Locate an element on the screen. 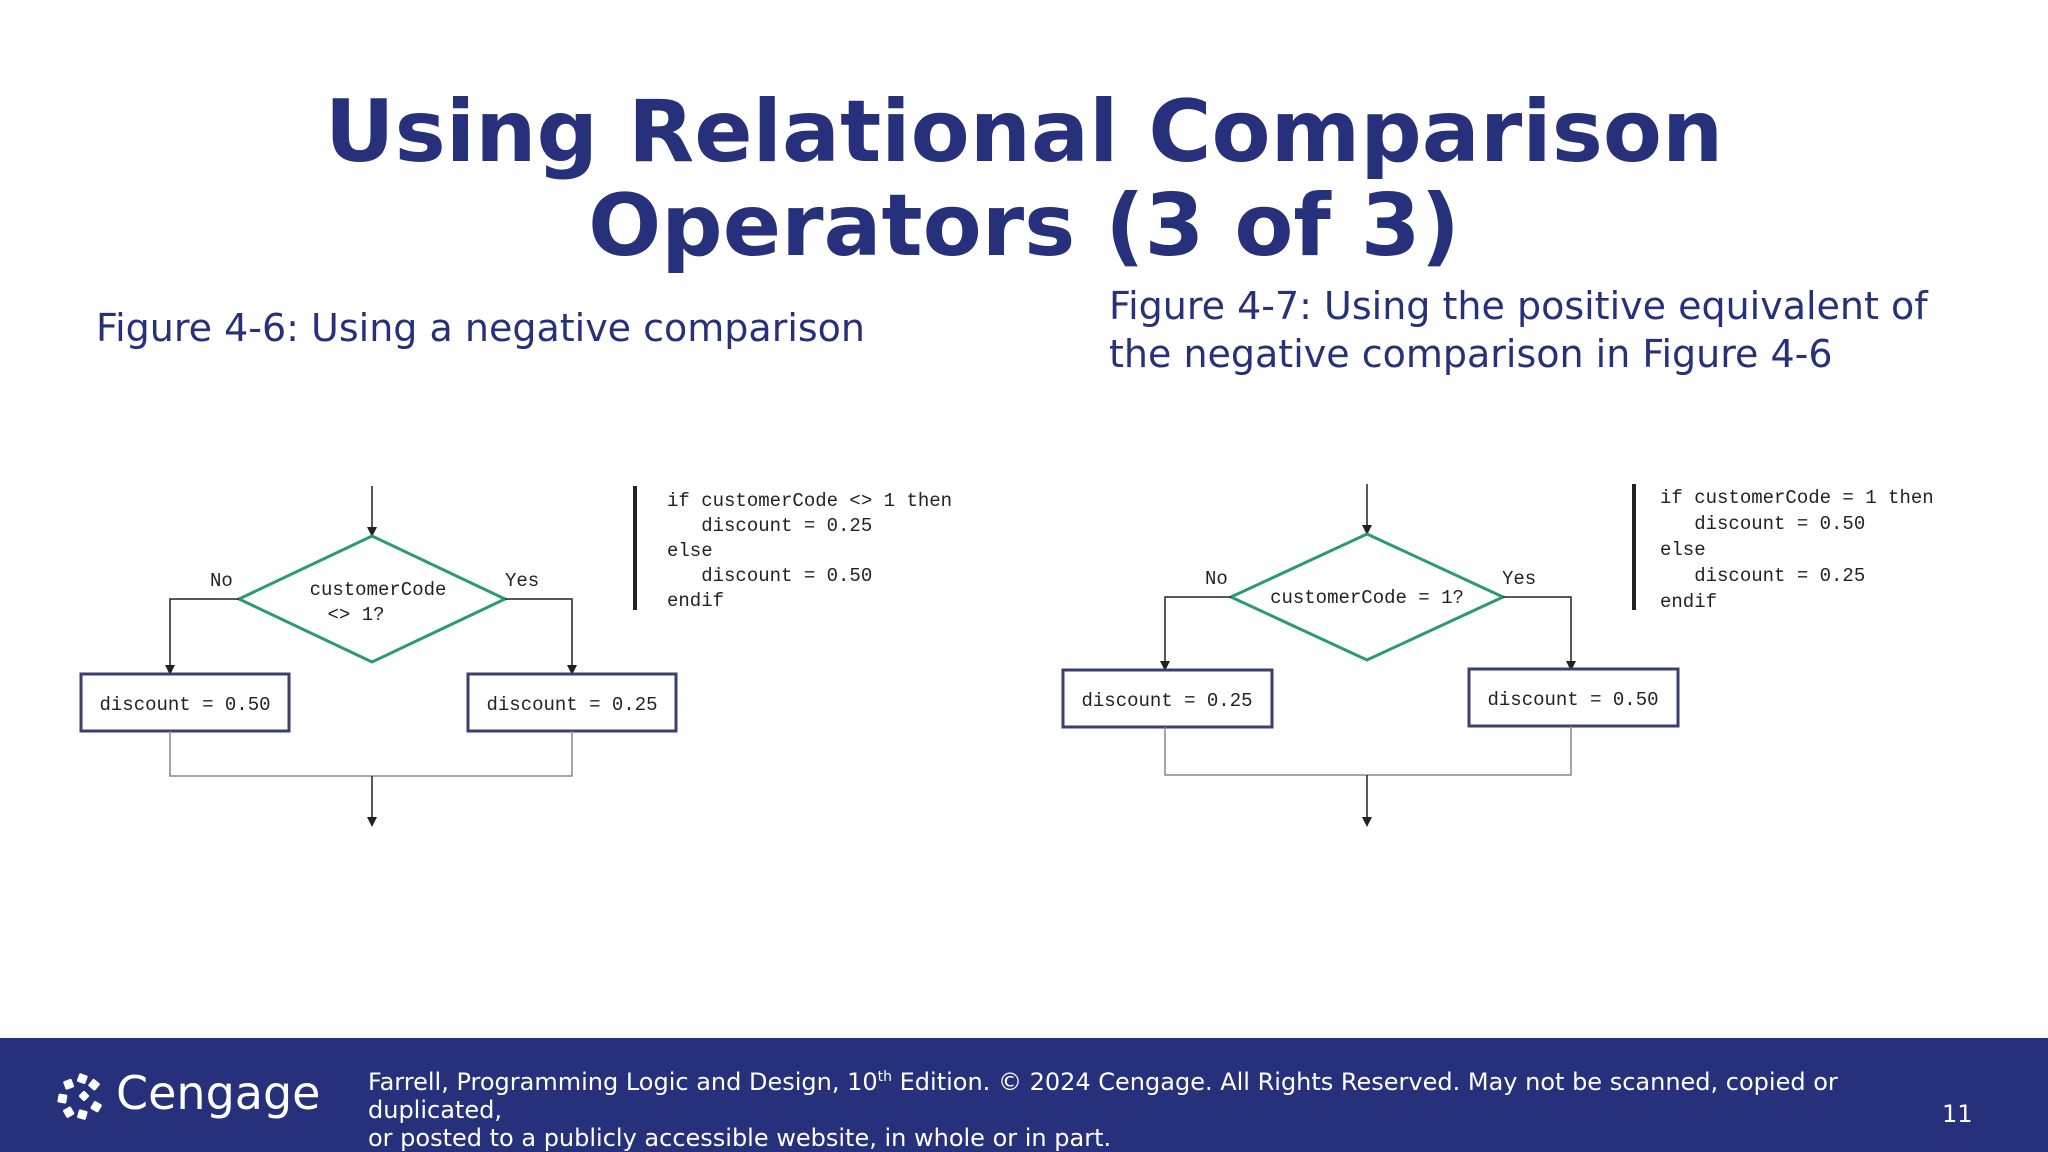 Image resolution: width=2048 pixels, height=1152 pixels. code-line-4: discount = 0.50 is located at coordinates (769, 576).